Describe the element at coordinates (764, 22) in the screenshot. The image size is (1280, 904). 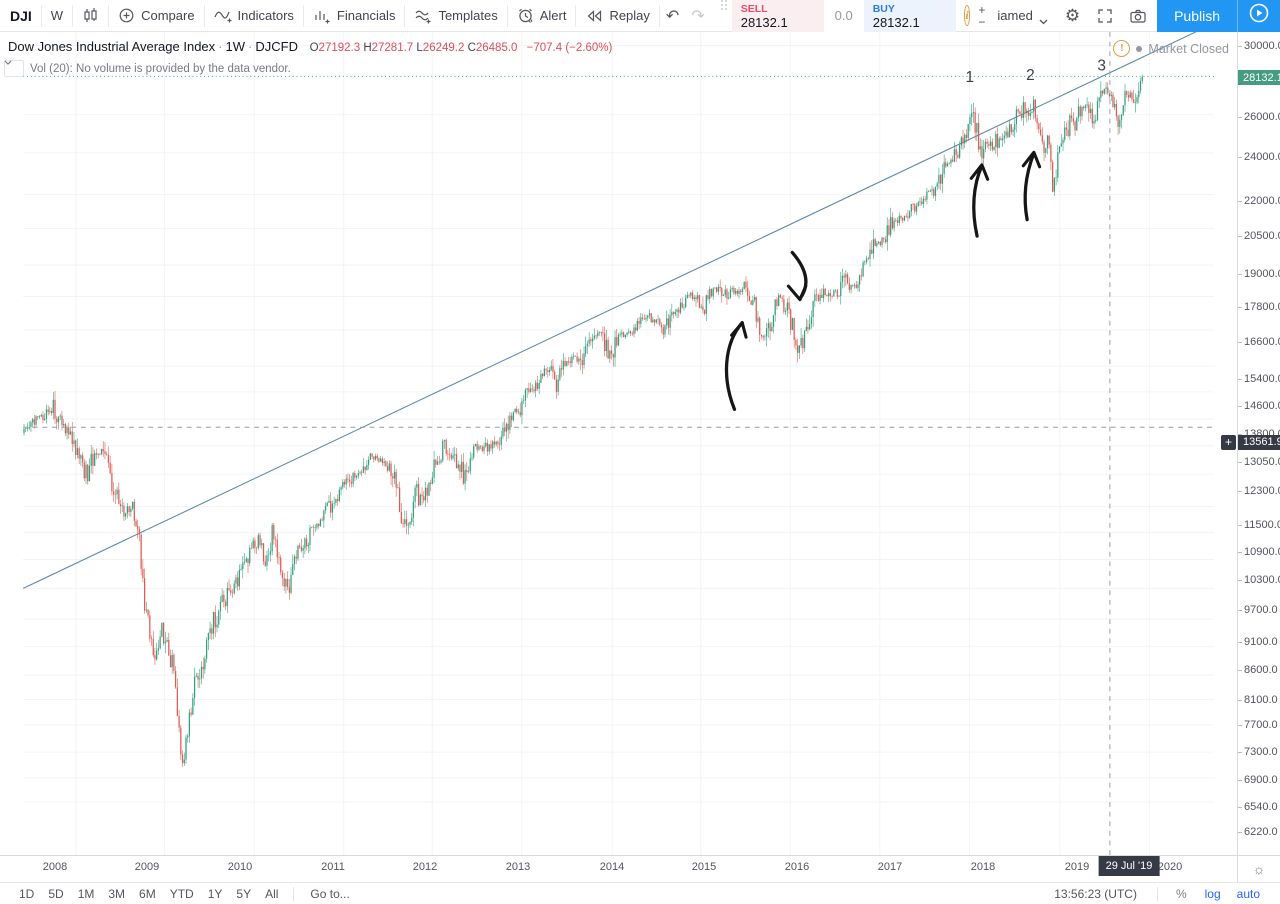
I see `sell-price: 28132.1` at that location.